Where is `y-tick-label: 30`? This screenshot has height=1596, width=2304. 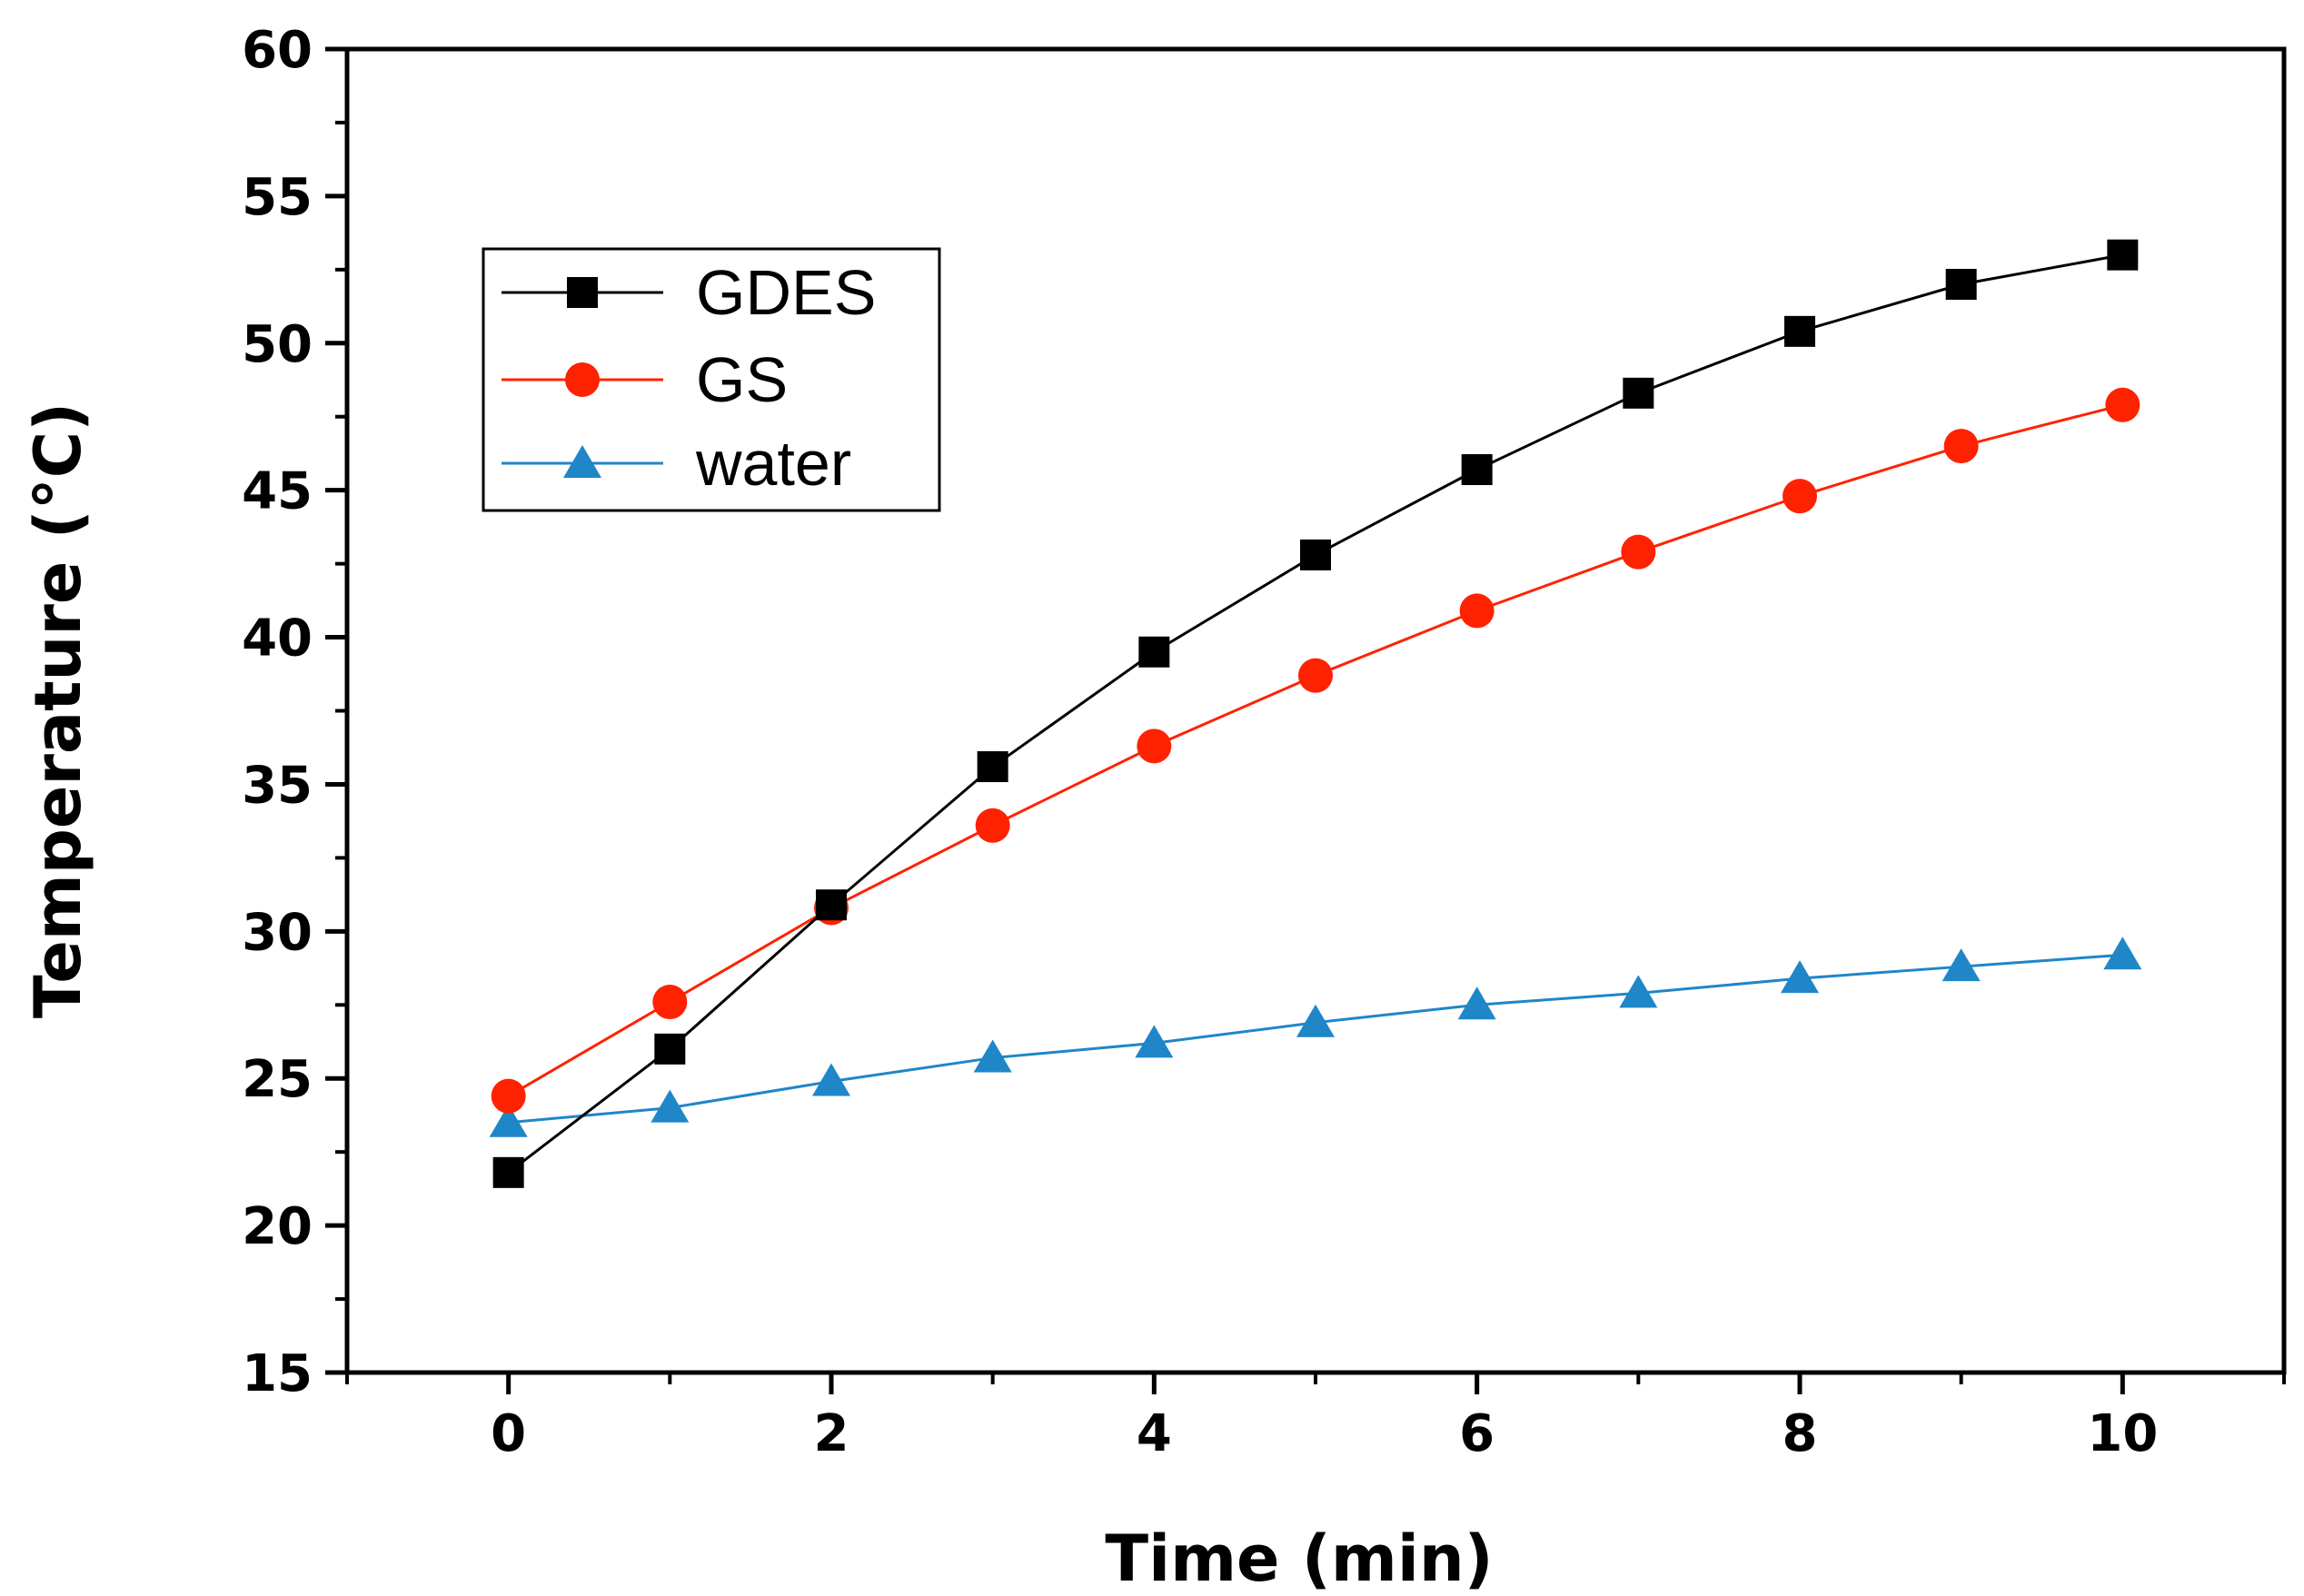 y-tick-label: 30 is located at coordinates (277, 932).